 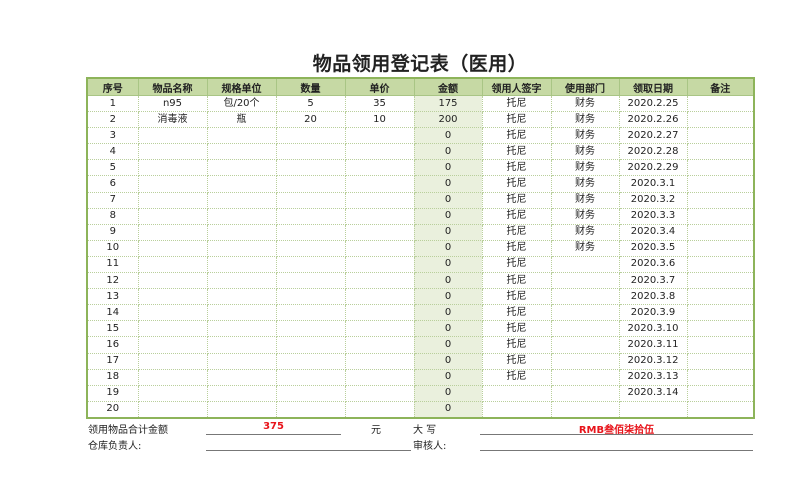 What do you see at coordinates (112, 393) in the screenshot?
I see `table-cell: 19` at bounding box center [112, 393].